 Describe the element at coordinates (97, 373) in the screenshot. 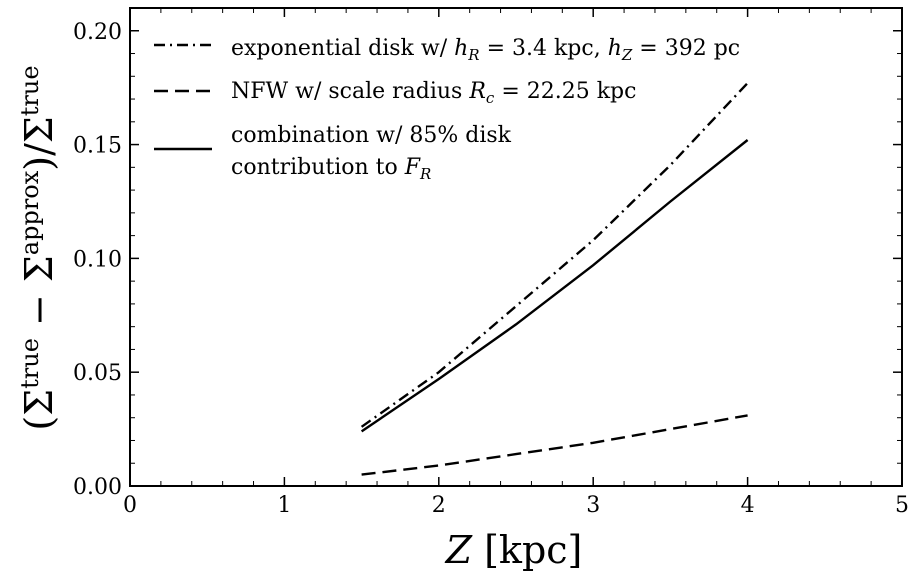

I see `y-tick-label: 0.05` at that location.